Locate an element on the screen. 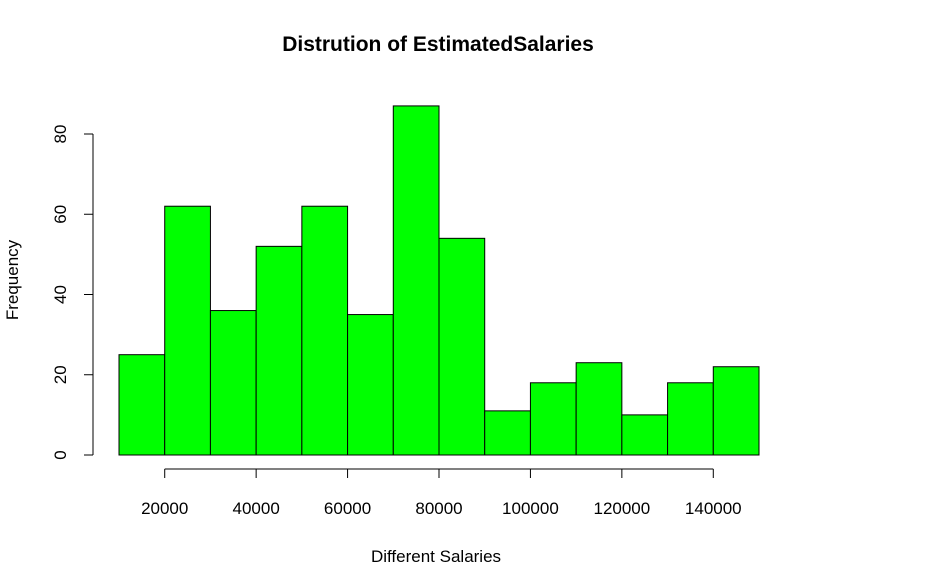  y-tick-label: 20 is located at coordinates (60, 374).